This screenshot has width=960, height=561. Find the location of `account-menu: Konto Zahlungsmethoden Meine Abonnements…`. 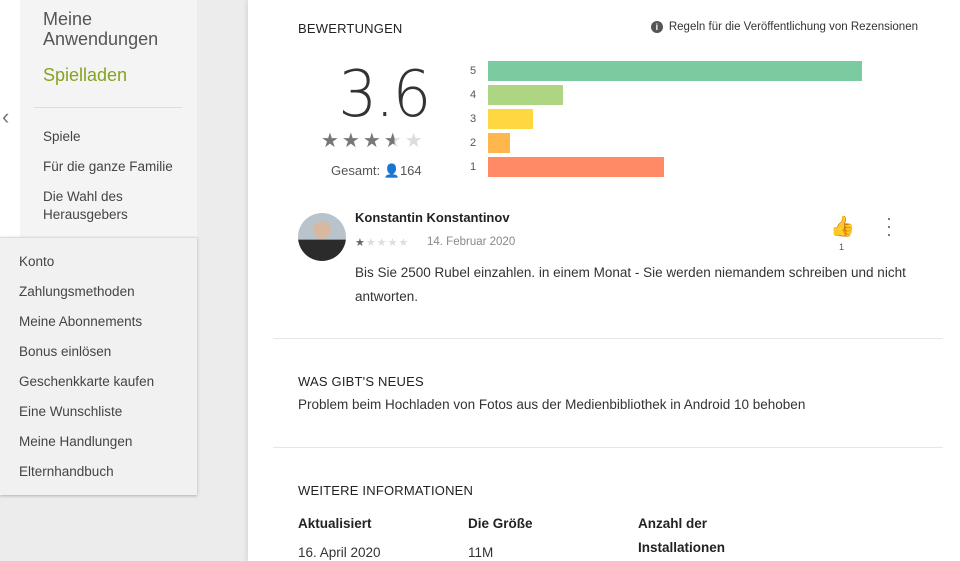

account-menu: Konto Zahlungsmethoden Meine Abonnements… is located at coordinates (98, 366).